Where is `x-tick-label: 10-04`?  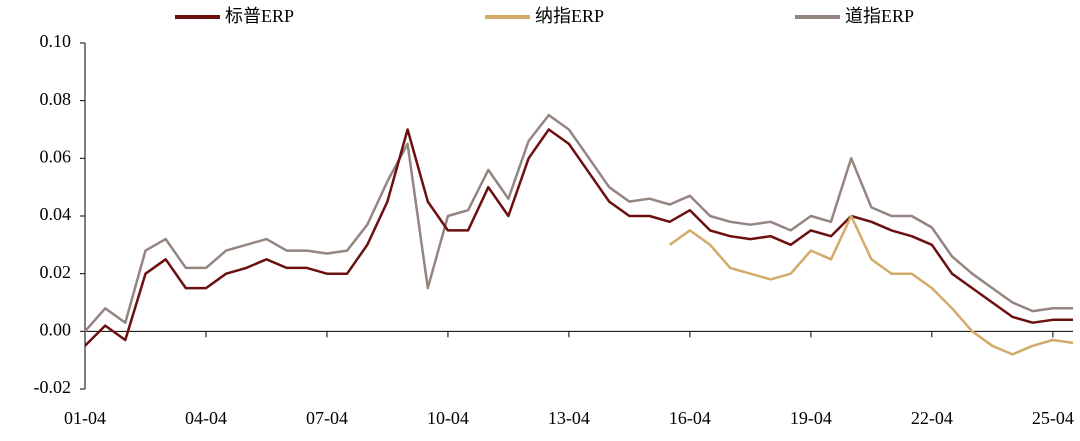 x-tick-label: 10-04 is located at coordinates (448, 418).